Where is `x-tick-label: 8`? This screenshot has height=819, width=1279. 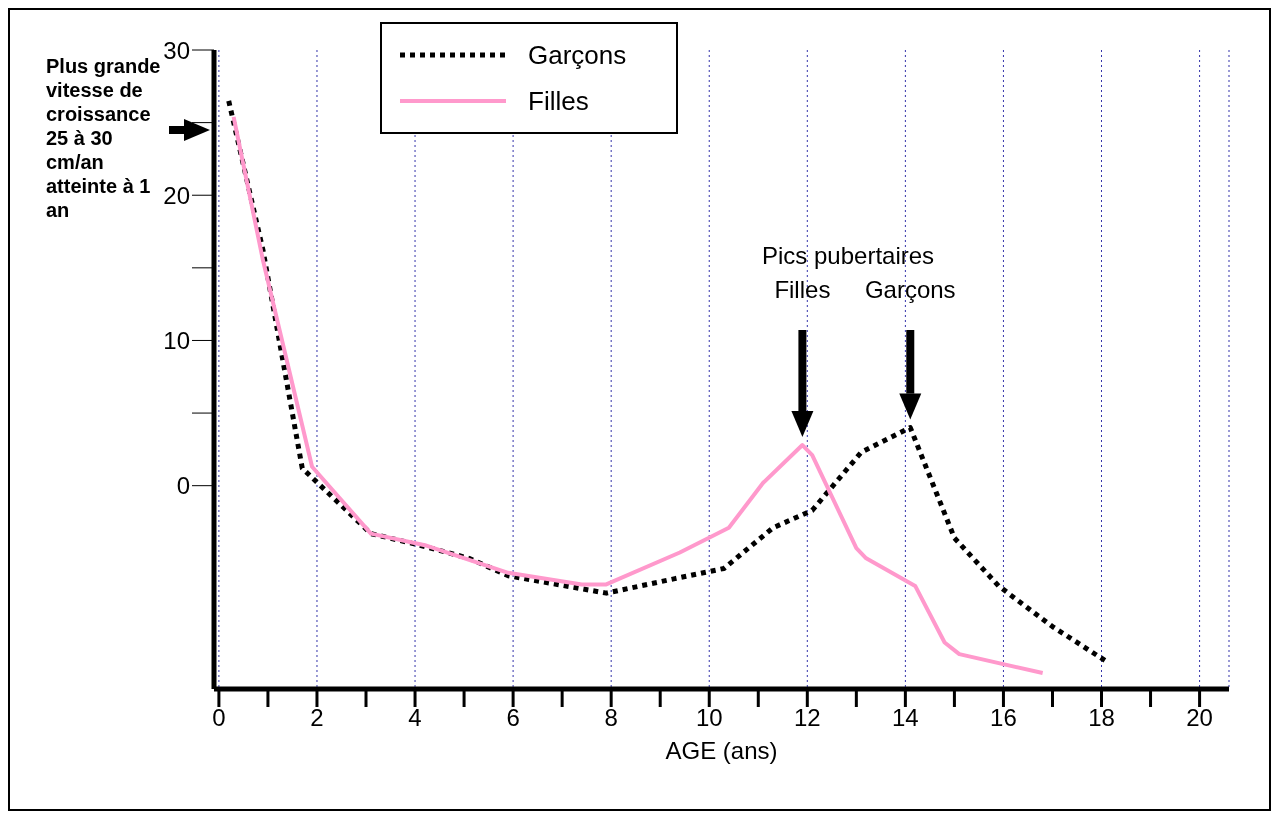
x-tick-label: 8 is located at coordinates (611, 718).